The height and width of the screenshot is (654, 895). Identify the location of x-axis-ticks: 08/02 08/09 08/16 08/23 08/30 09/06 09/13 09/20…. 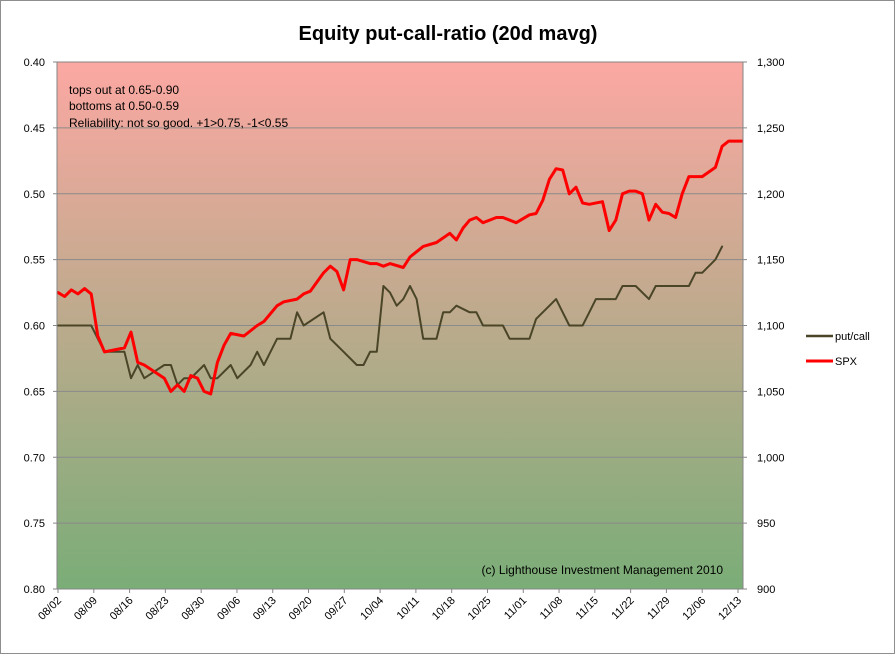
(390, 606).